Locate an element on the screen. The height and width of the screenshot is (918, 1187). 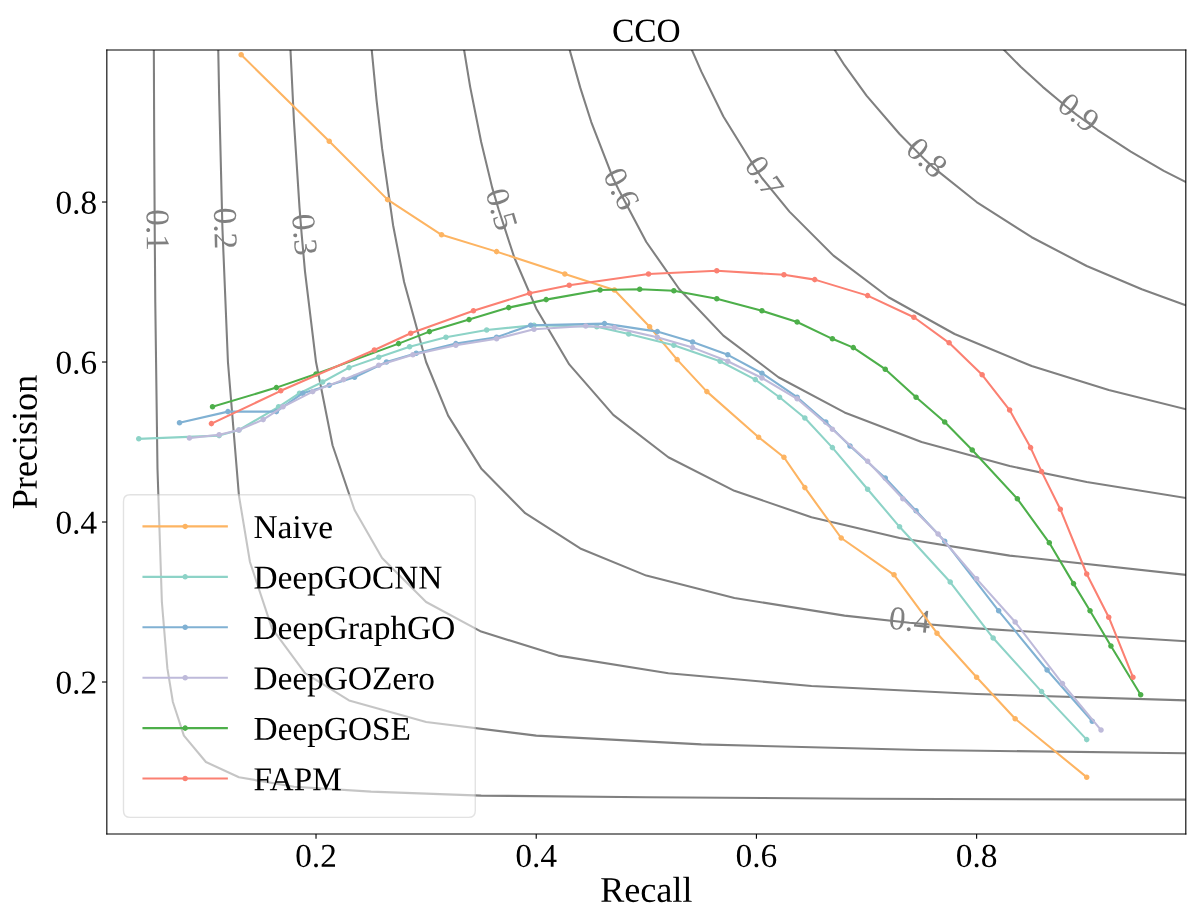
y-tick-label: 0.4 is located at coordinates (76, 523).